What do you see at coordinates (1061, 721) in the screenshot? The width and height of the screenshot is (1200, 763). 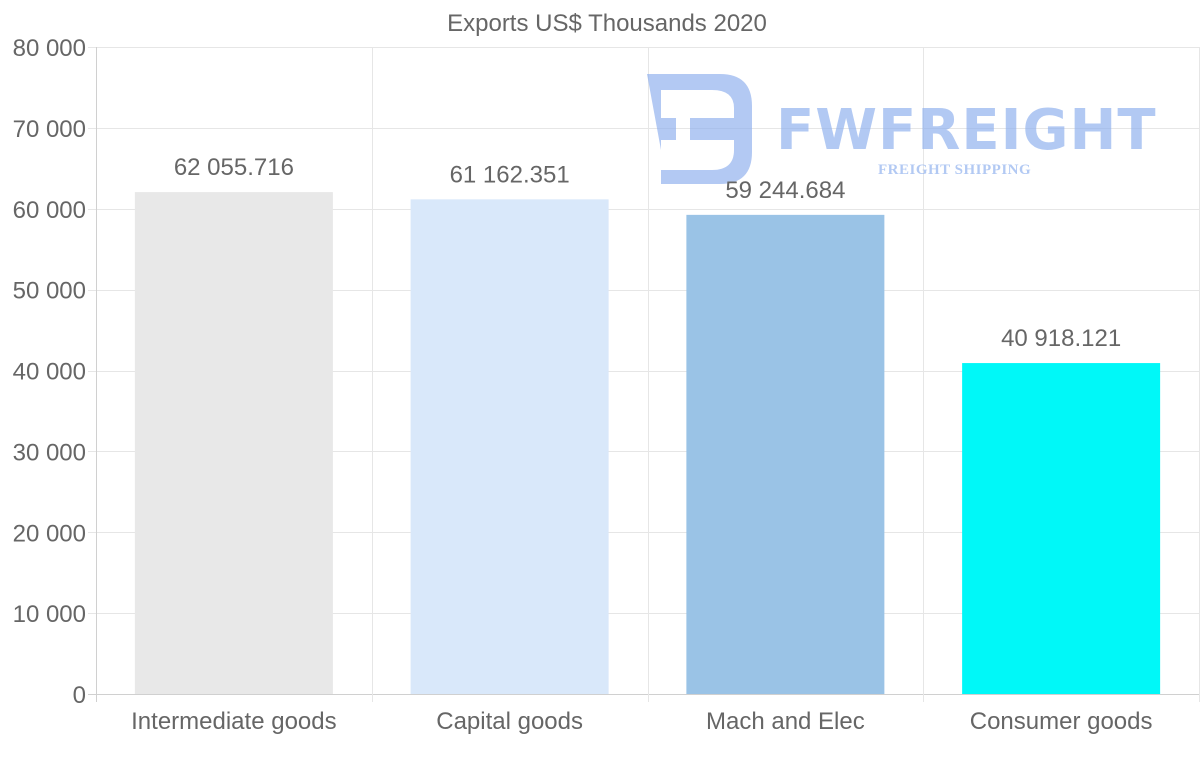 I see `x-tick-label: Consumer goods` at bounding box center [1061, 721].